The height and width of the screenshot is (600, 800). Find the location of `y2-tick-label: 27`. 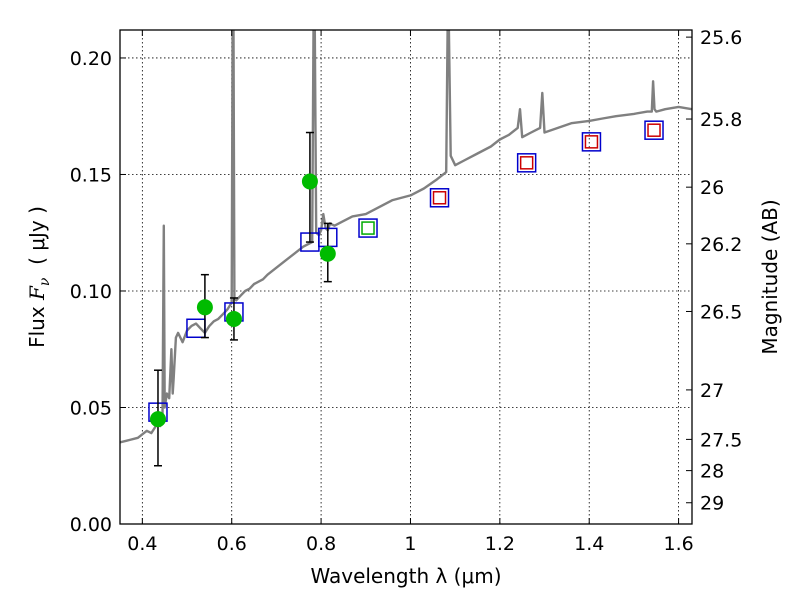

y2-tick-label: 27 is located at coordinates (712, 391).